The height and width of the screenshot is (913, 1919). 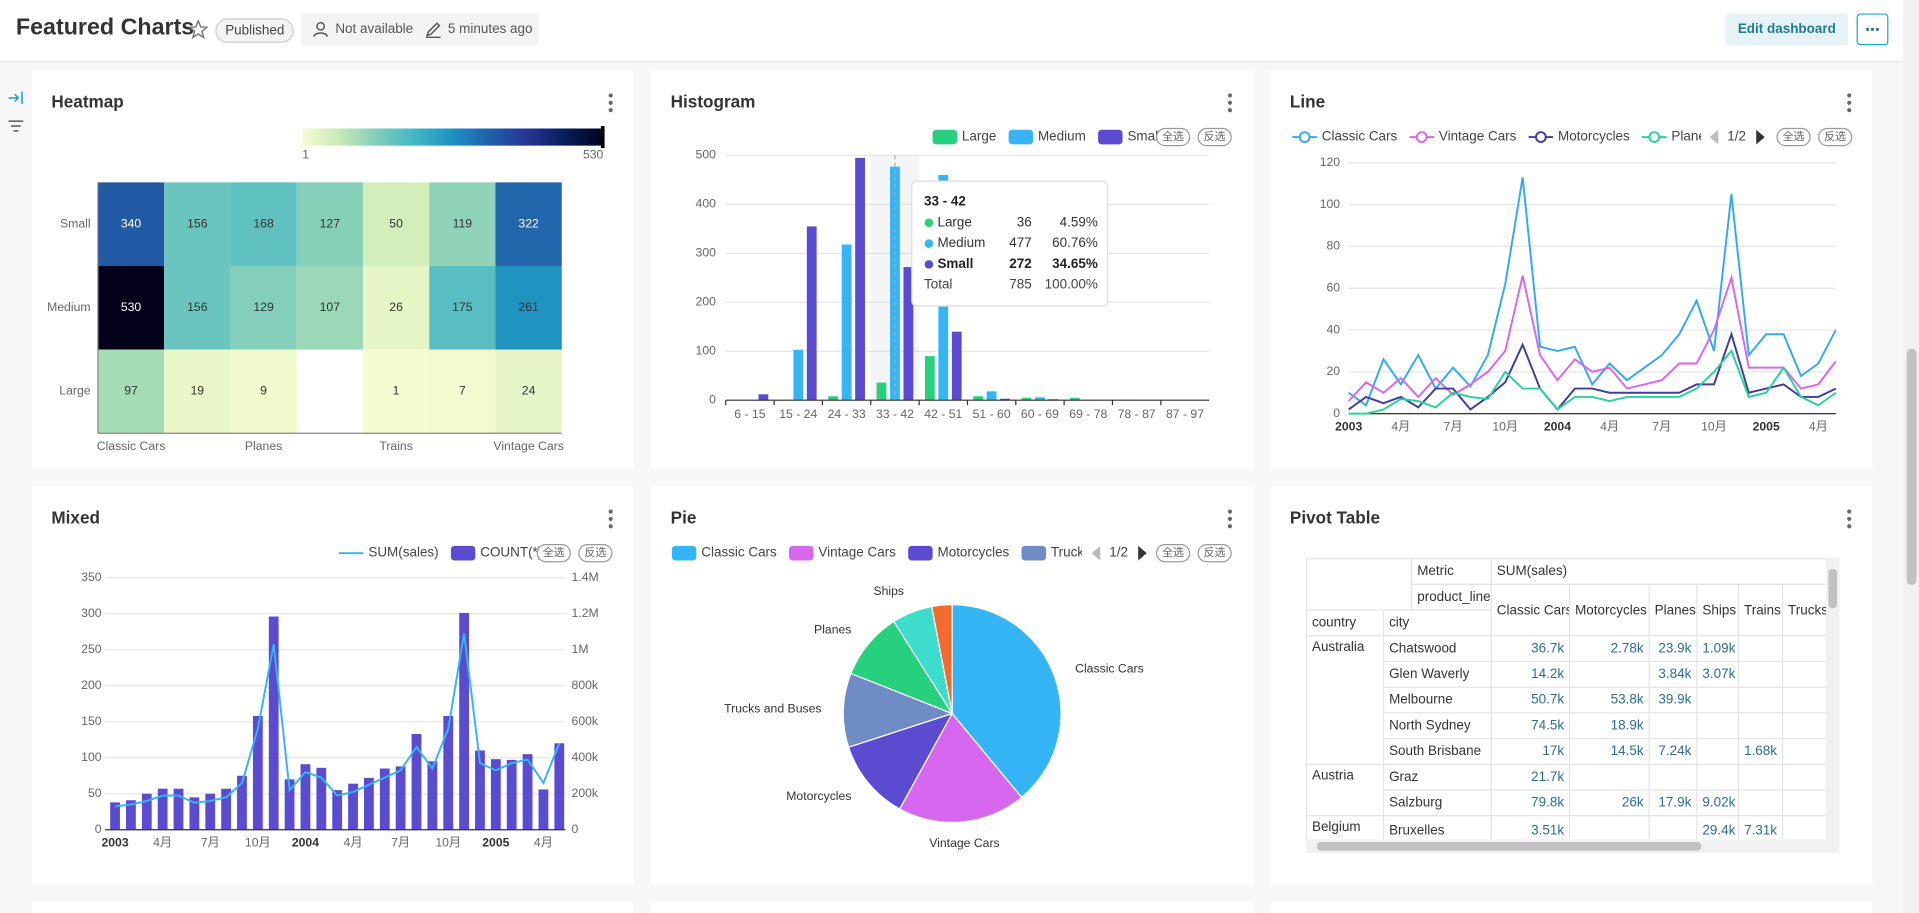 I want to click on cell-label: 156, so click(x=197, y=307).